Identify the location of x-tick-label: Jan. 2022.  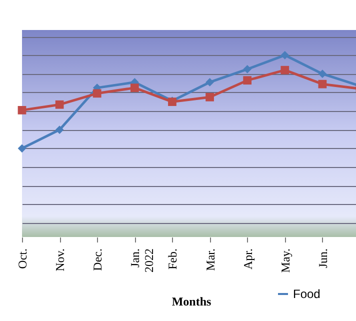
(142, 260).